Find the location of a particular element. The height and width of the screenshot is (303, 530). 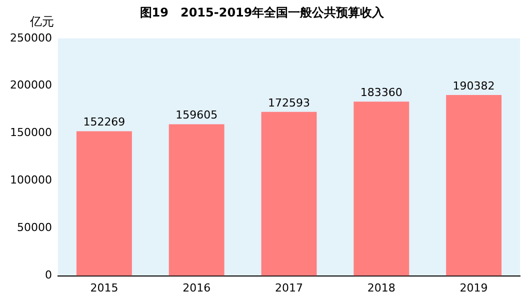

y-tick-label: 100000 is located at coordinates (31, 180).